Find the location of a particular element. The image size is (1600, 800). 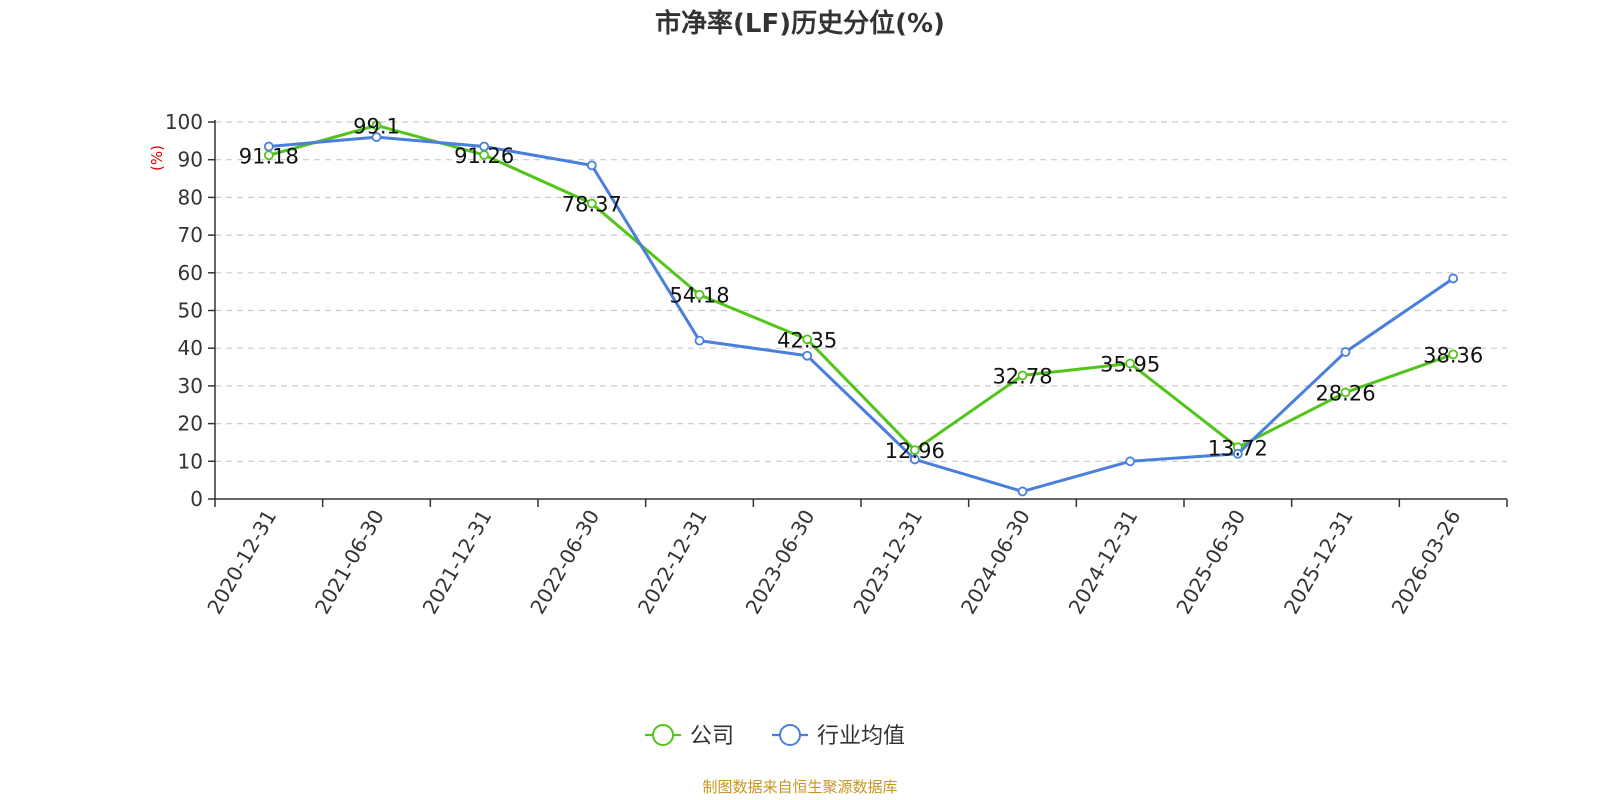

y-tick-label: 80 is located at coordinates (190, 197).